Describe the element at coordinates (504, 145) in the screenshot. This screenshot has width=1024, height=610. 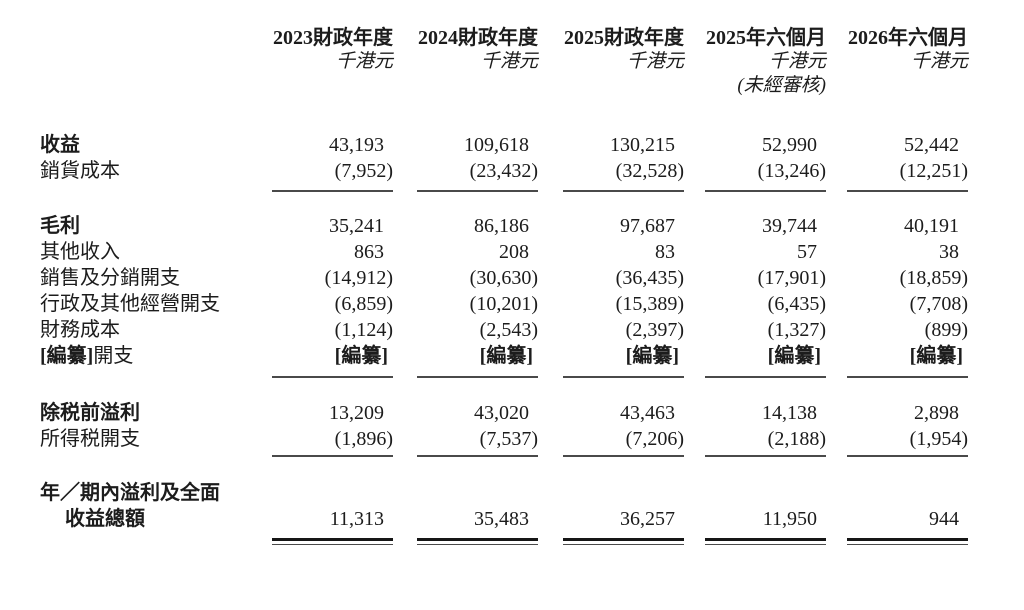
I see `table-row-revenue: 收益 43,193 109,618 130,215 52,990 52,442` at that location.